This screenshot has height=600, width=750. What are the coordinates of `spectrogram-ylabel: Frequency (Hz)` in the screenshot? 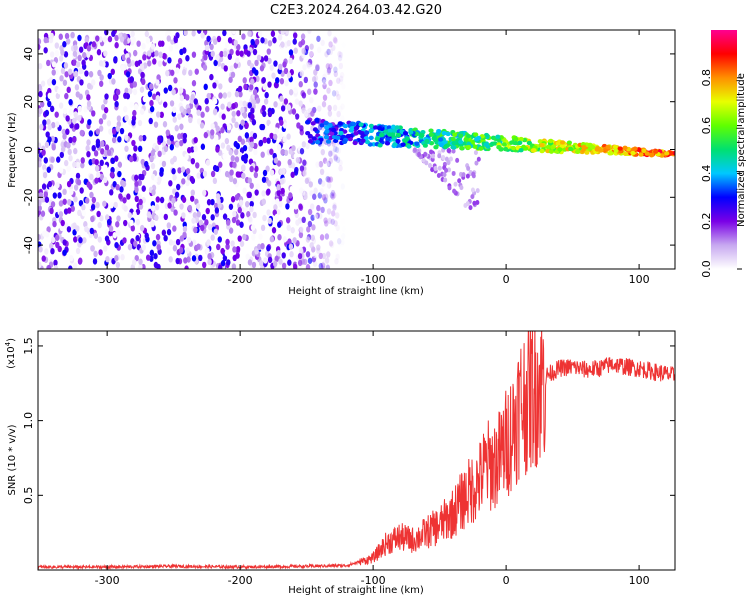 It's located at (12, 150).